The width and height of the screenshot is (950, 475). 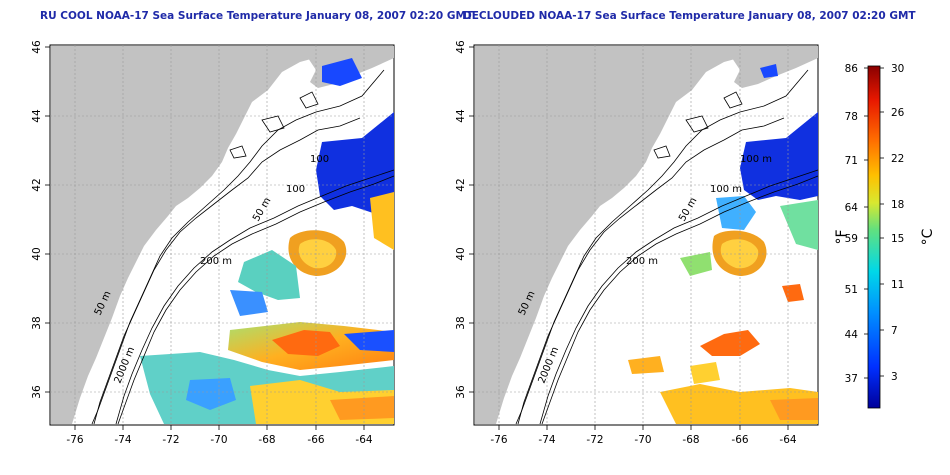 I want to click on right-lon-tick: -76, so click(x=498, y=440).